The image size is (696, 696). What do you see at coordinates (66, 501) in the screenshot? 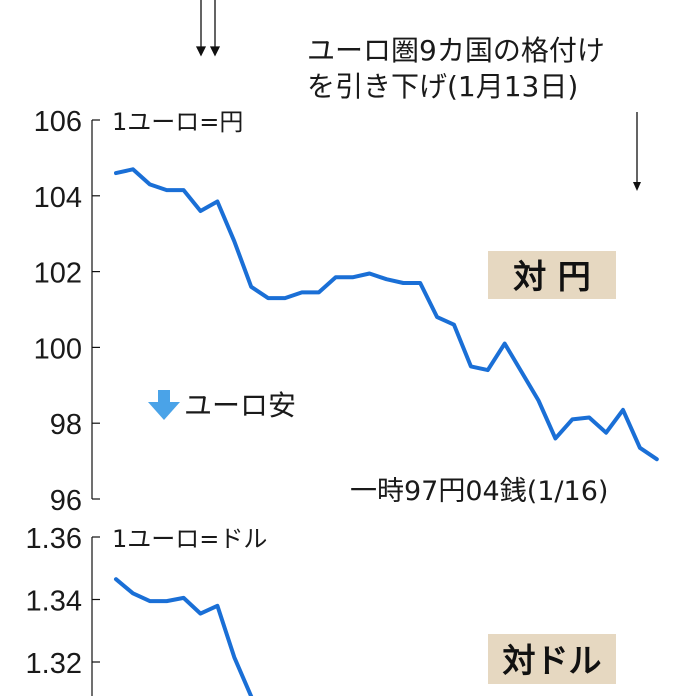
I see `yen-tick-label: 96` at bounding box center [66, 501].